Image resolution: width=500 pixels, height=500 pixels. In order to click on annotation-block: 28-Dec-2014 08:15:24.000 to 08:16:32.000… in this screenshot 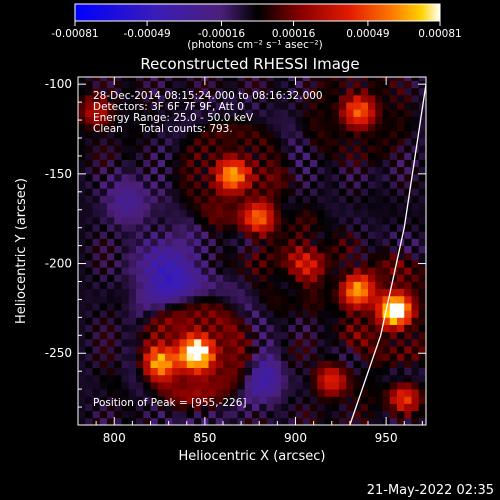, I will do `click(208, 112)`.